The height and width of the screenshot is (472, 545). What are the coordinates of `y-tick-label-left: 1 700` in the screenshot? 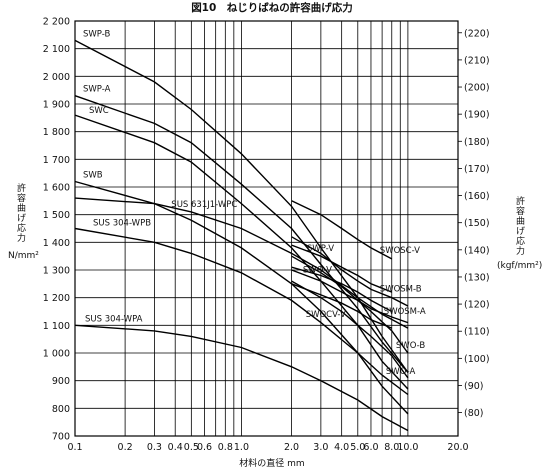 It's located at (56, 160).